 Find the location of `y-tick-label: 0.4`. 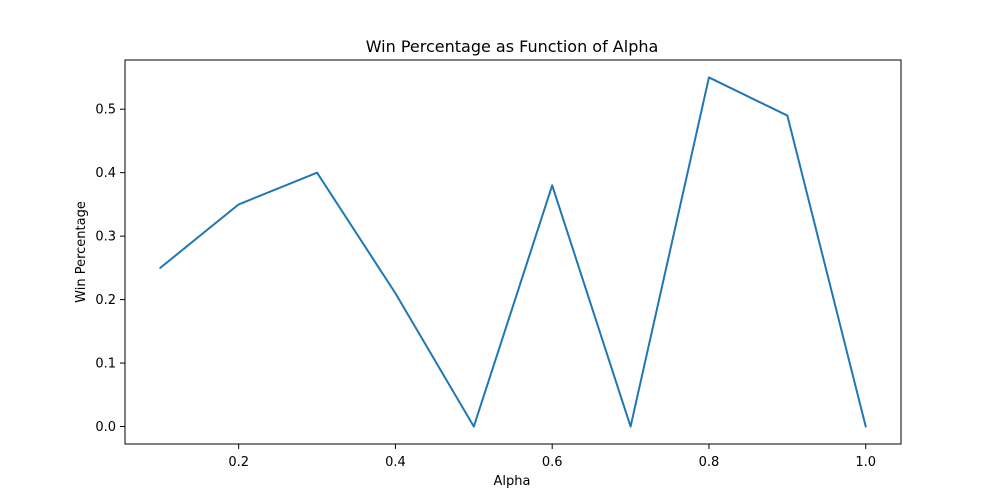

y-tick-label: 0.4 is located at coordinates (105, 173).